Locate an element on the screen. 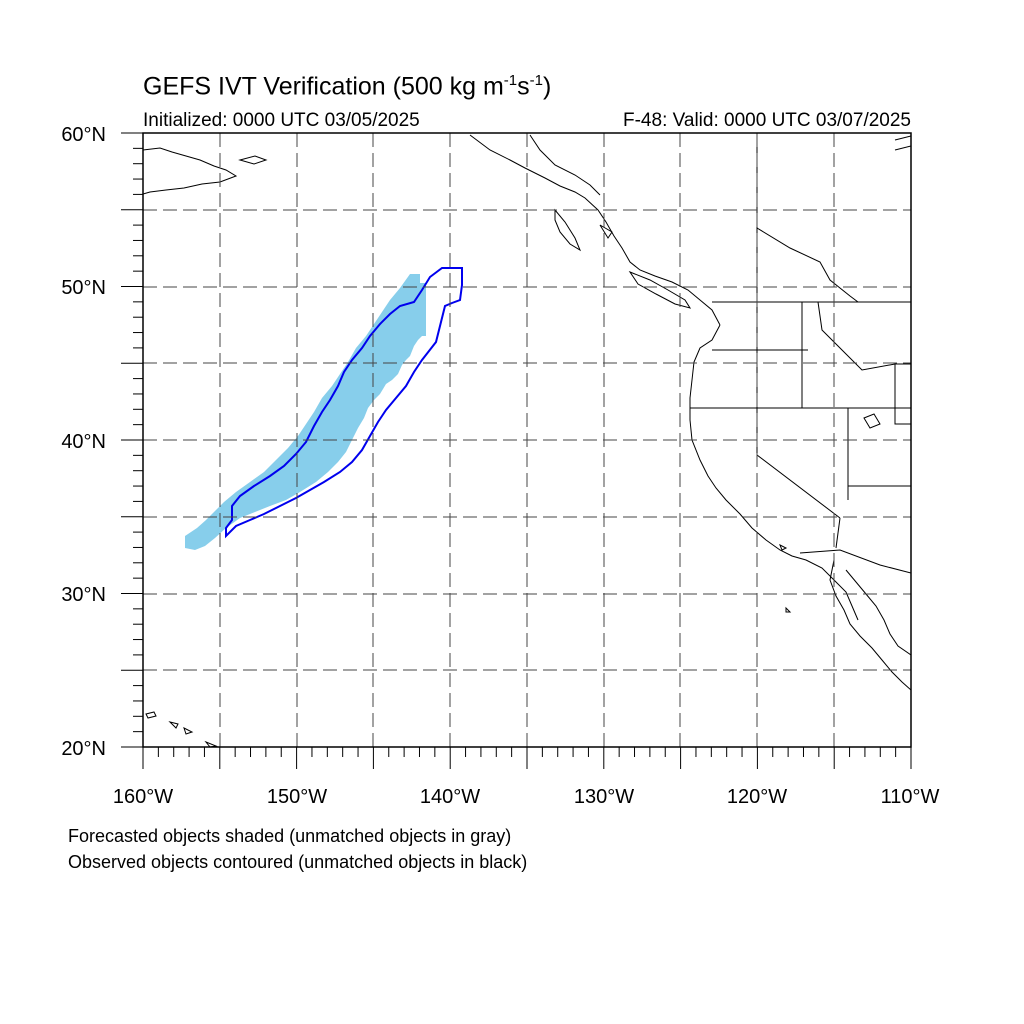  lat-label-50: 50°N is located at coordinates (83, 288).